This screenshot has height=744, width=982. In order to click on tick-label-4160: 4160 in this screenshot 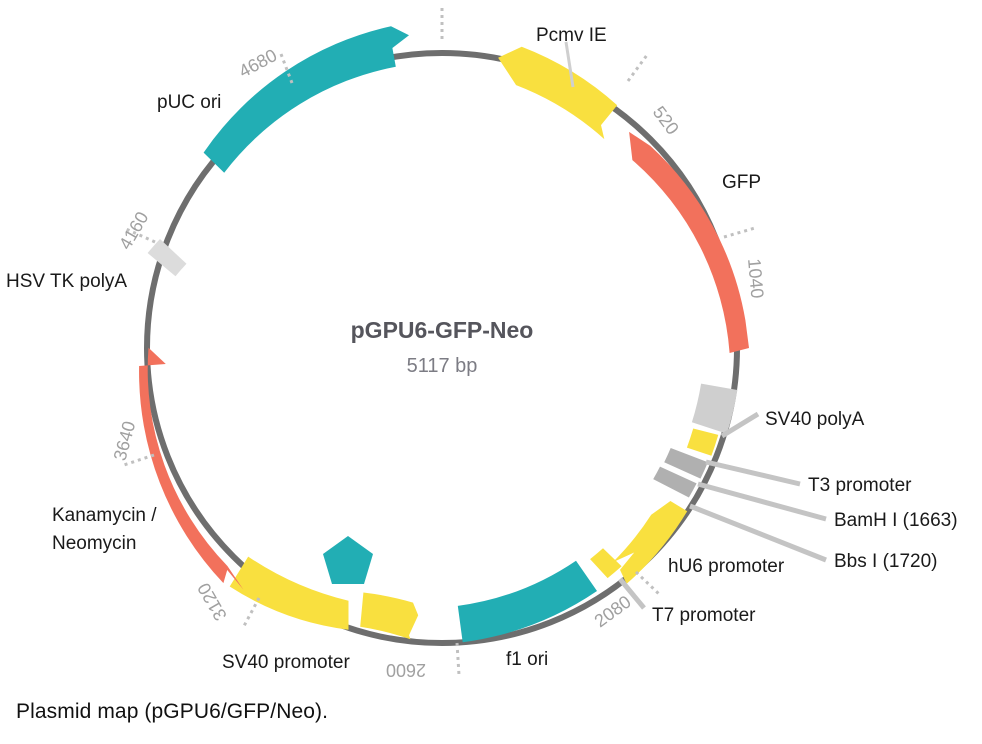, I will do `click(133, 230)`.